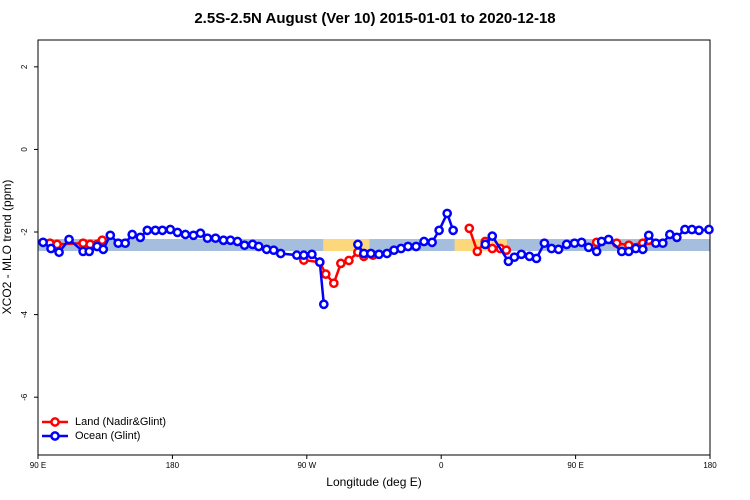 The height and width of the screenshot is (500, 750). I want to click on x-axis-title: Longitude (deg E), so click(373, 482).